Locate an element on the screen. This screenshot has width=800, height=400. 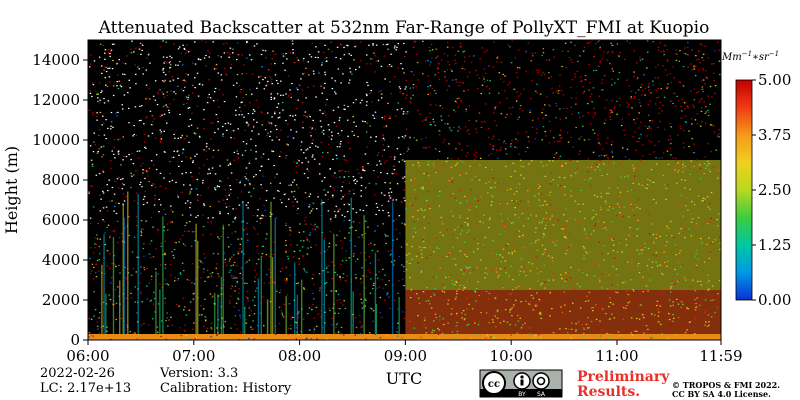
y-tick-label: 12000 is located at coordinates (56, 100).